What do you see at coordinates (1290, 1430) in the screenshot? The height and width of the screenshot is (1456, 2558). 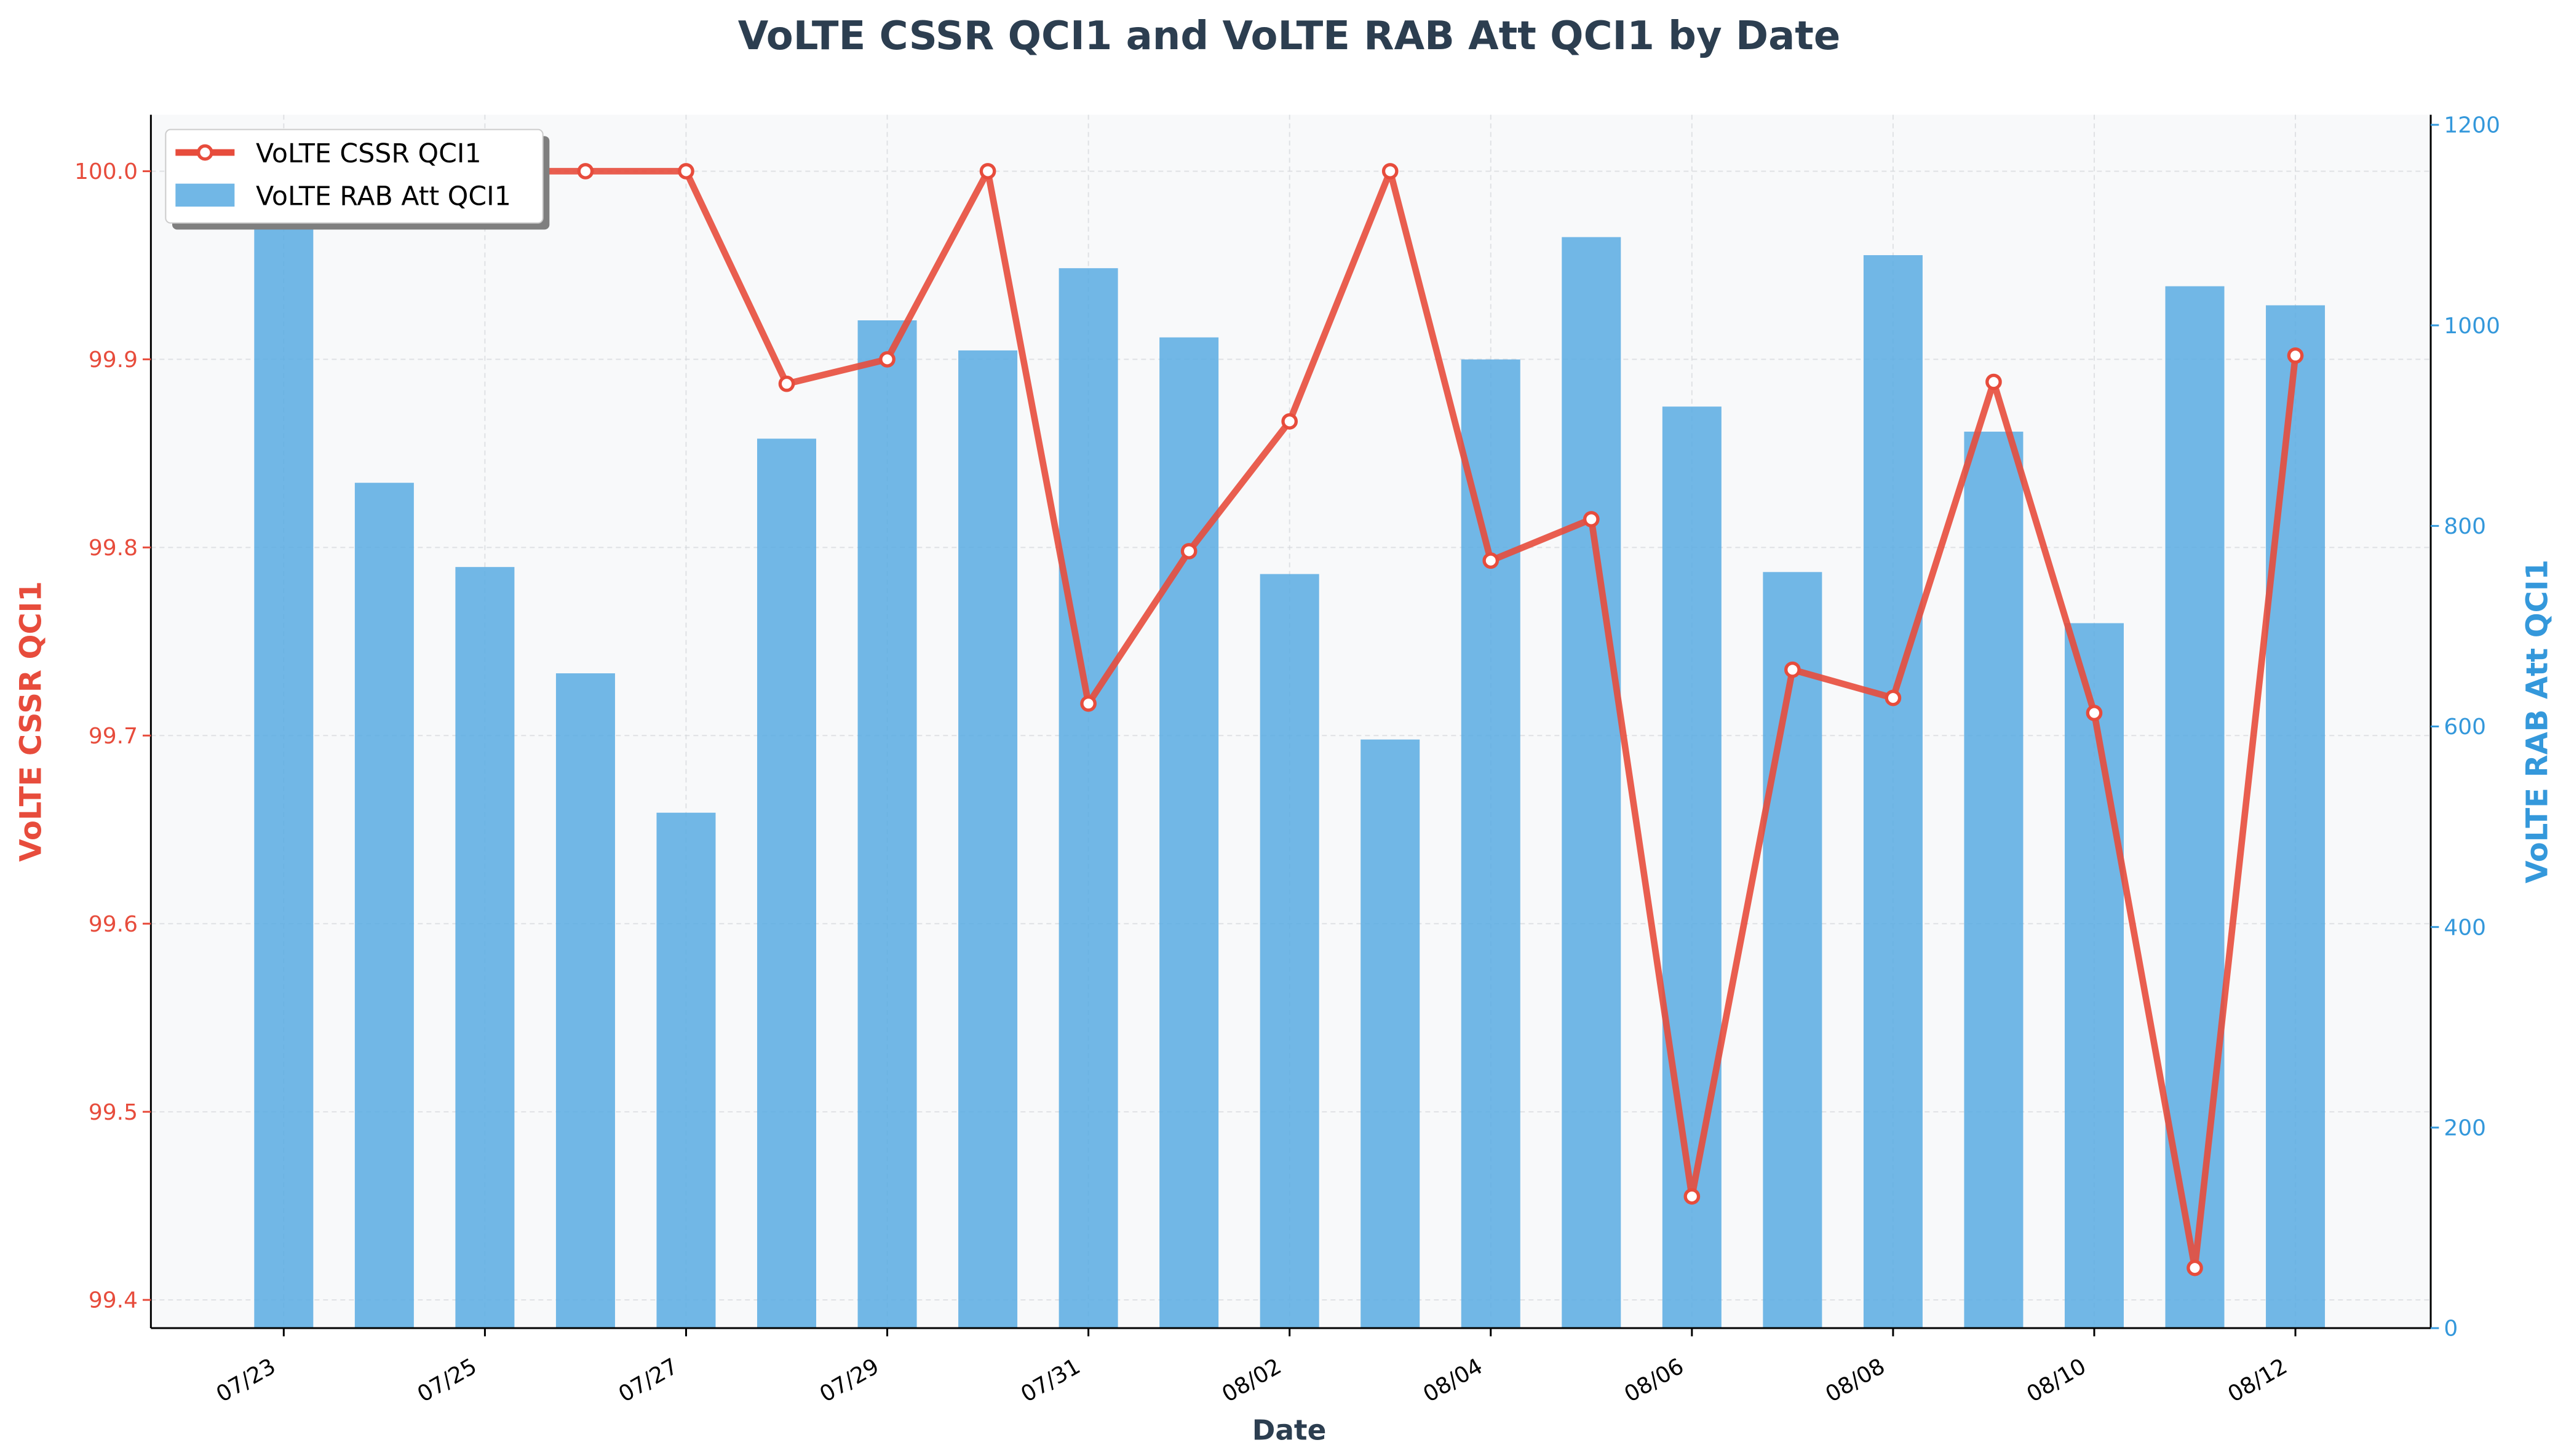 I see `x-axis-label: Date` at bounding box center [1290, 1430].